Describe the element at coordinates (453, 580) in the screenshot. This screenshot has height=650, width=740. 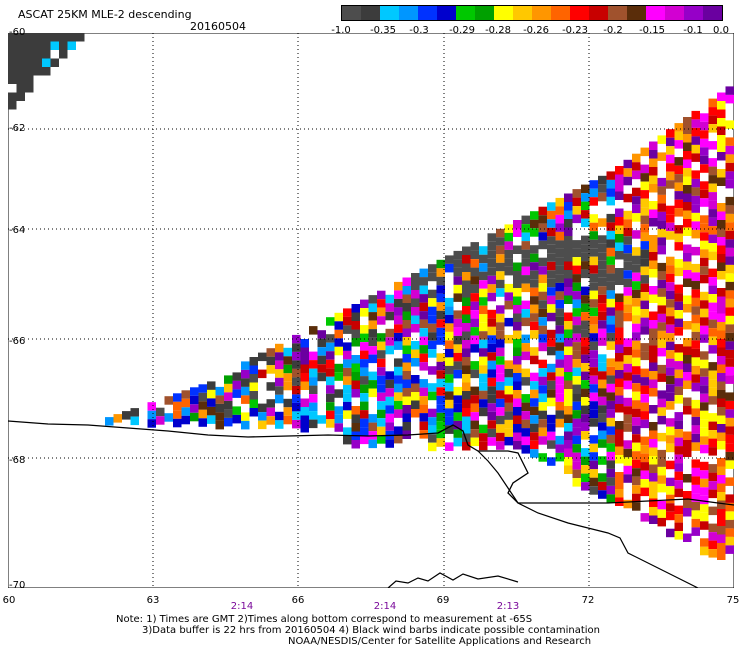
I see `coastline-bay` at that location.